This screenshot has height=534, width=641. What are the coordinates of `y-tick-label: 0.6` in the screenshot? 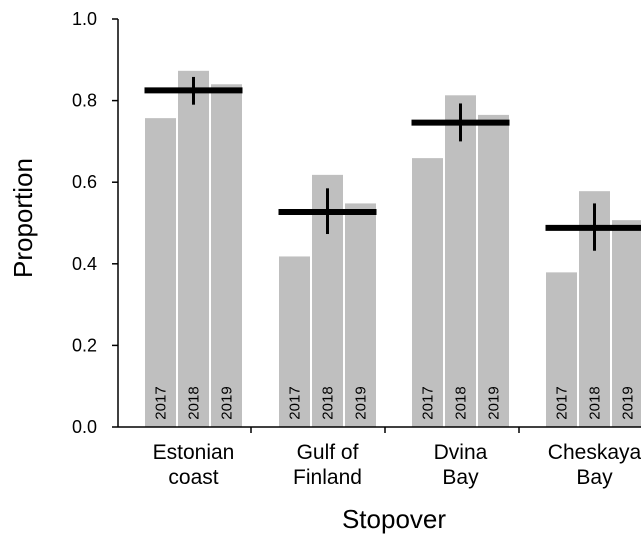 It's located at (84, 182).